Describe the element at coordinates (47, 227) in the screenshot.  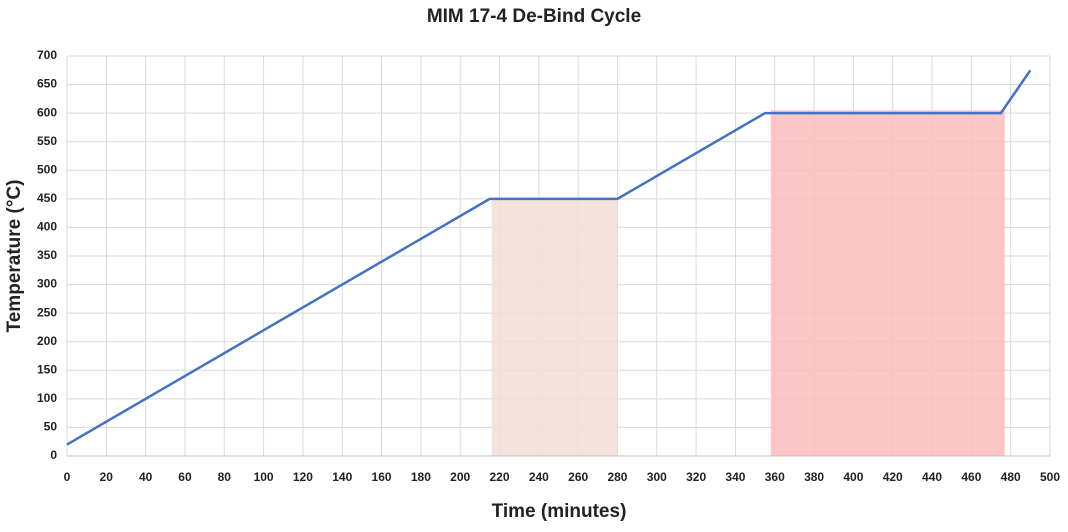
I see `y-tick-label: 400` at that location.